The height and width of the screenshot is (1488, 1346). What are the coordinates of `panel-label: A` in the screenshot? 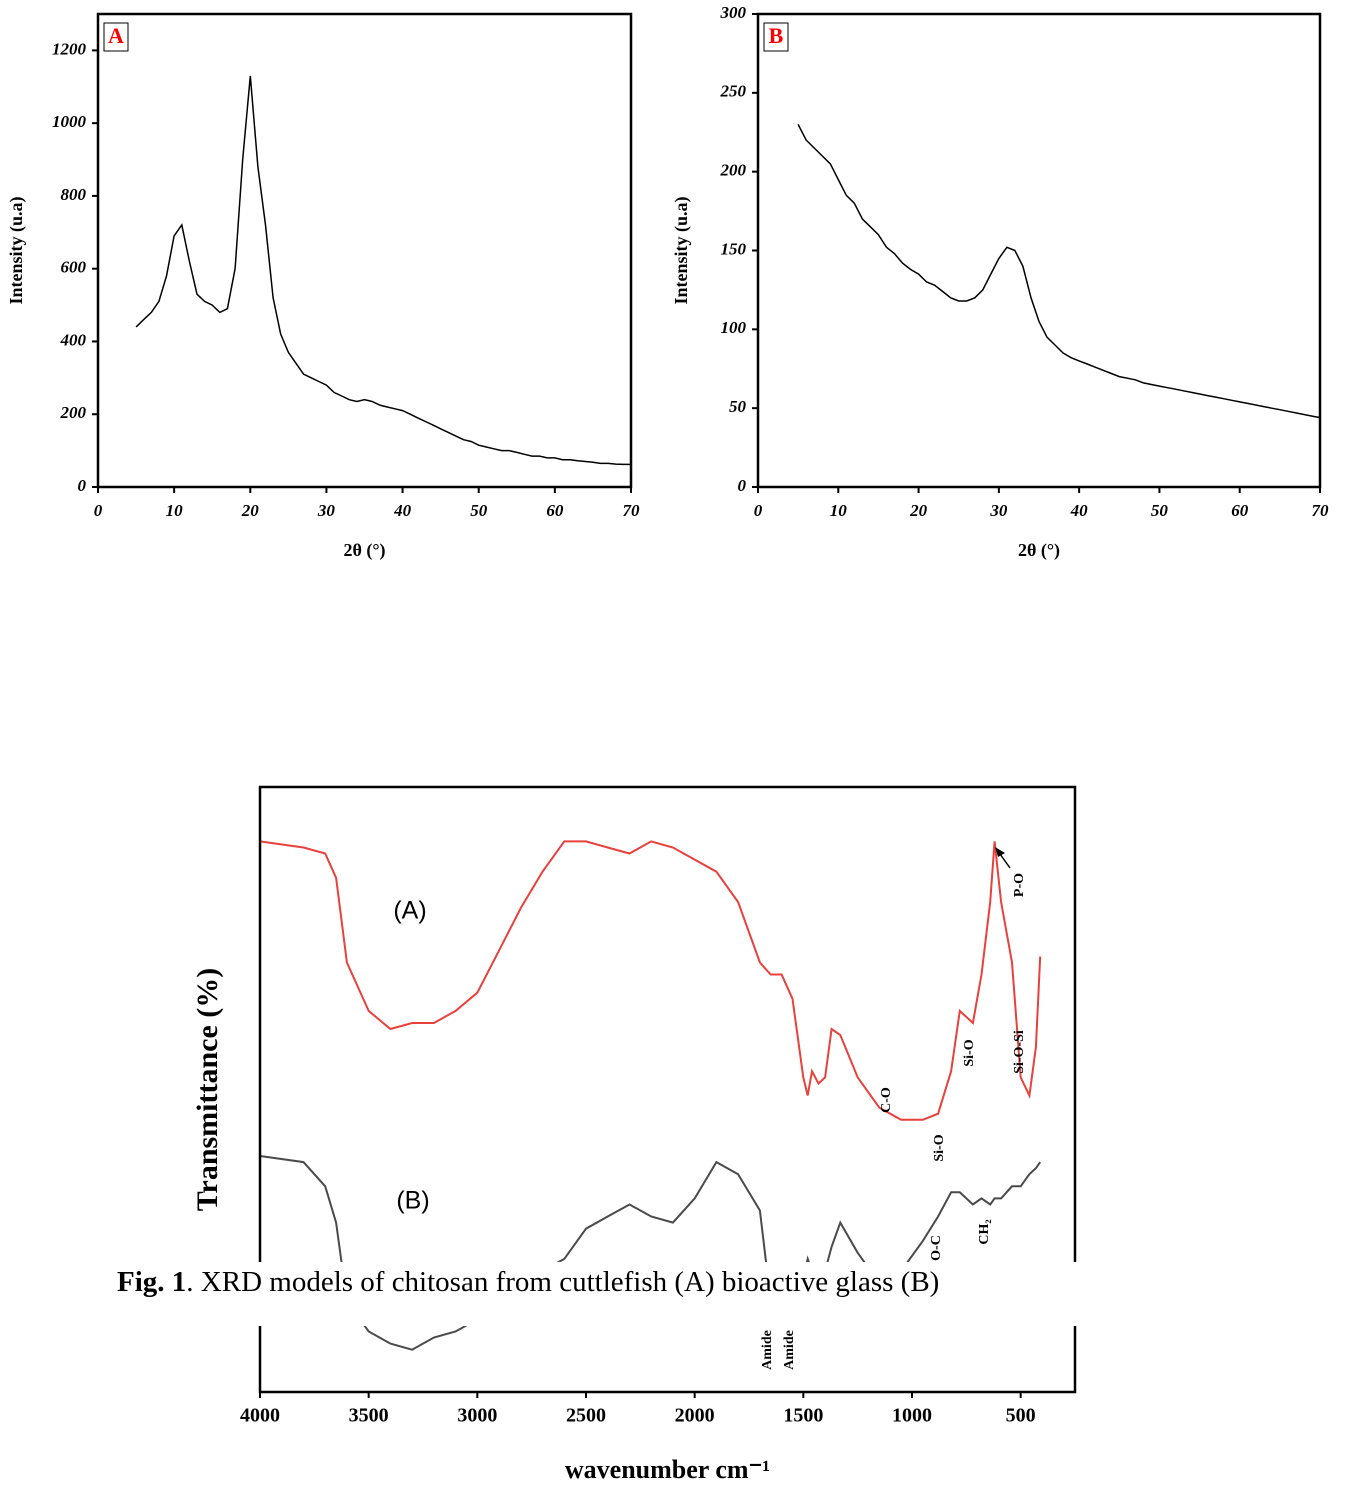 It's located at (116, 35).